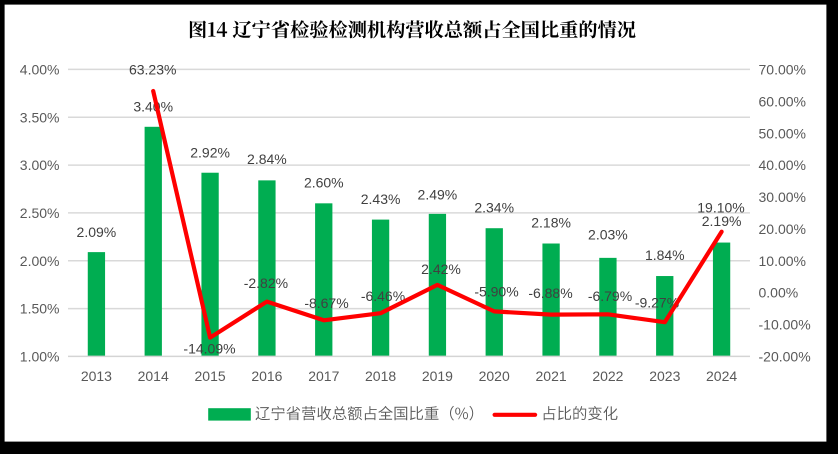 Image resolution: width=838 pixels, height=454 pixels. What do you see at coordinates (779, 293) in the screenshot?
I see `svg-text: 0.00%` at bounding box center [779, 293].